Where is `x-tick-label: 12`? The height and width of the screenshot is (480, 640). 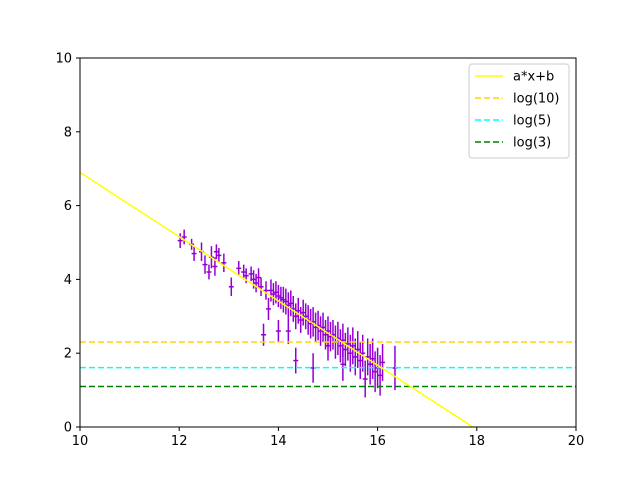
x-tick-label: 12 is located at coordinates (179, 441).